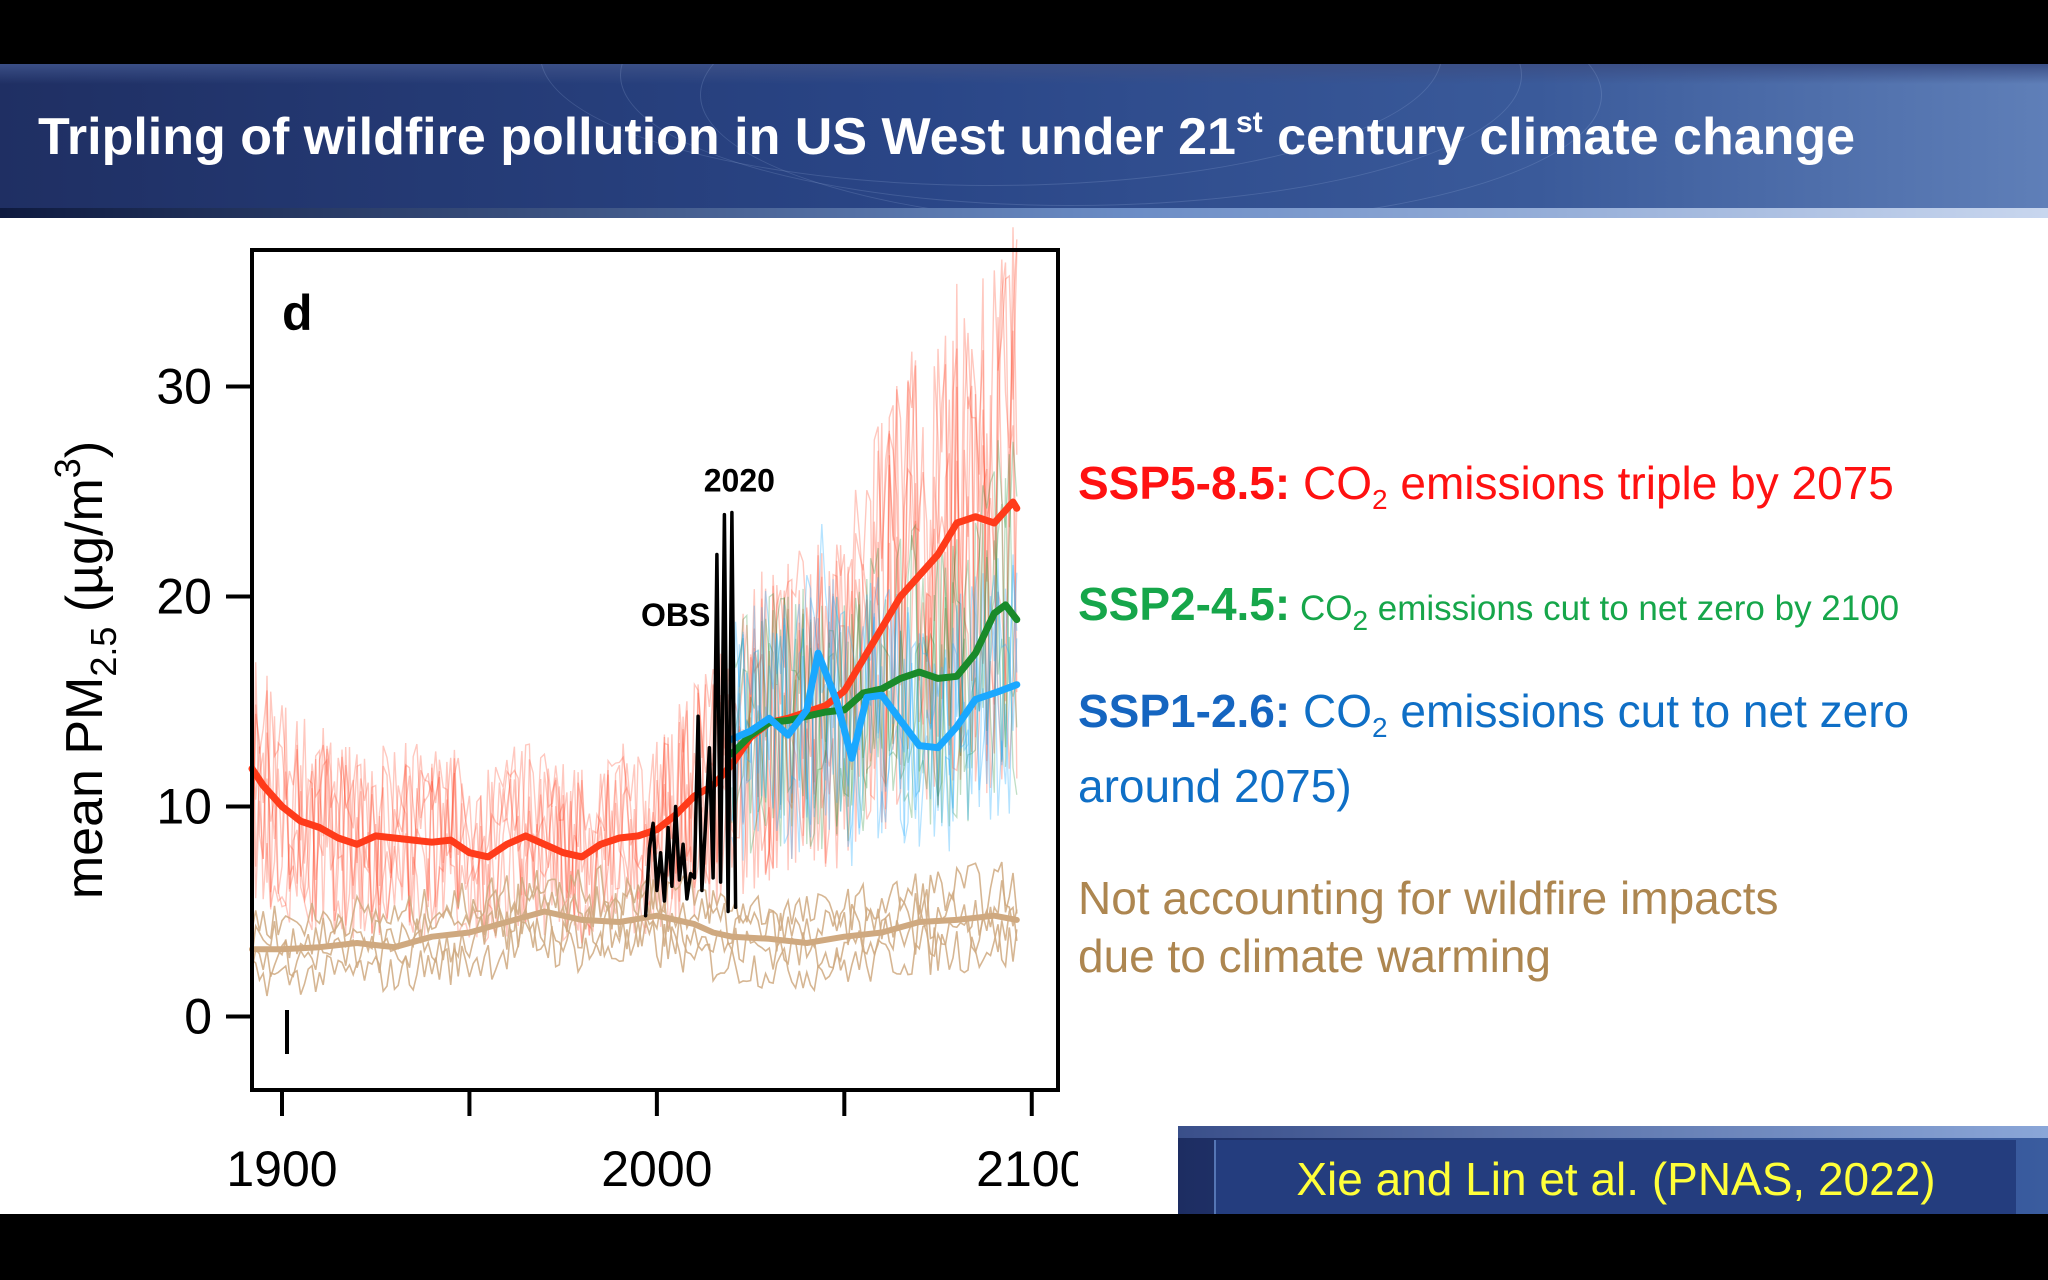 The width and height of the screenshot is (2048, 1280). I want to click on legend-ssp126-co: CO, so click(1331, 711).